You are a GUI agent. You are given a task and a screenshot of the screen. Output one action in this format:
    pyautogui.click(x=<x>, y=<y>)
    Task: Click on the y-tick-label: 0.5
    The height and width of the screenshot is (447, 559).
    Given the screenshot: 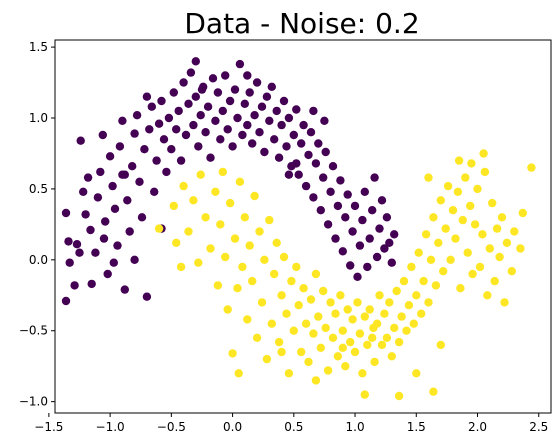 What is the action you would take?
    pyautogui.click(x=38, y=189)
    